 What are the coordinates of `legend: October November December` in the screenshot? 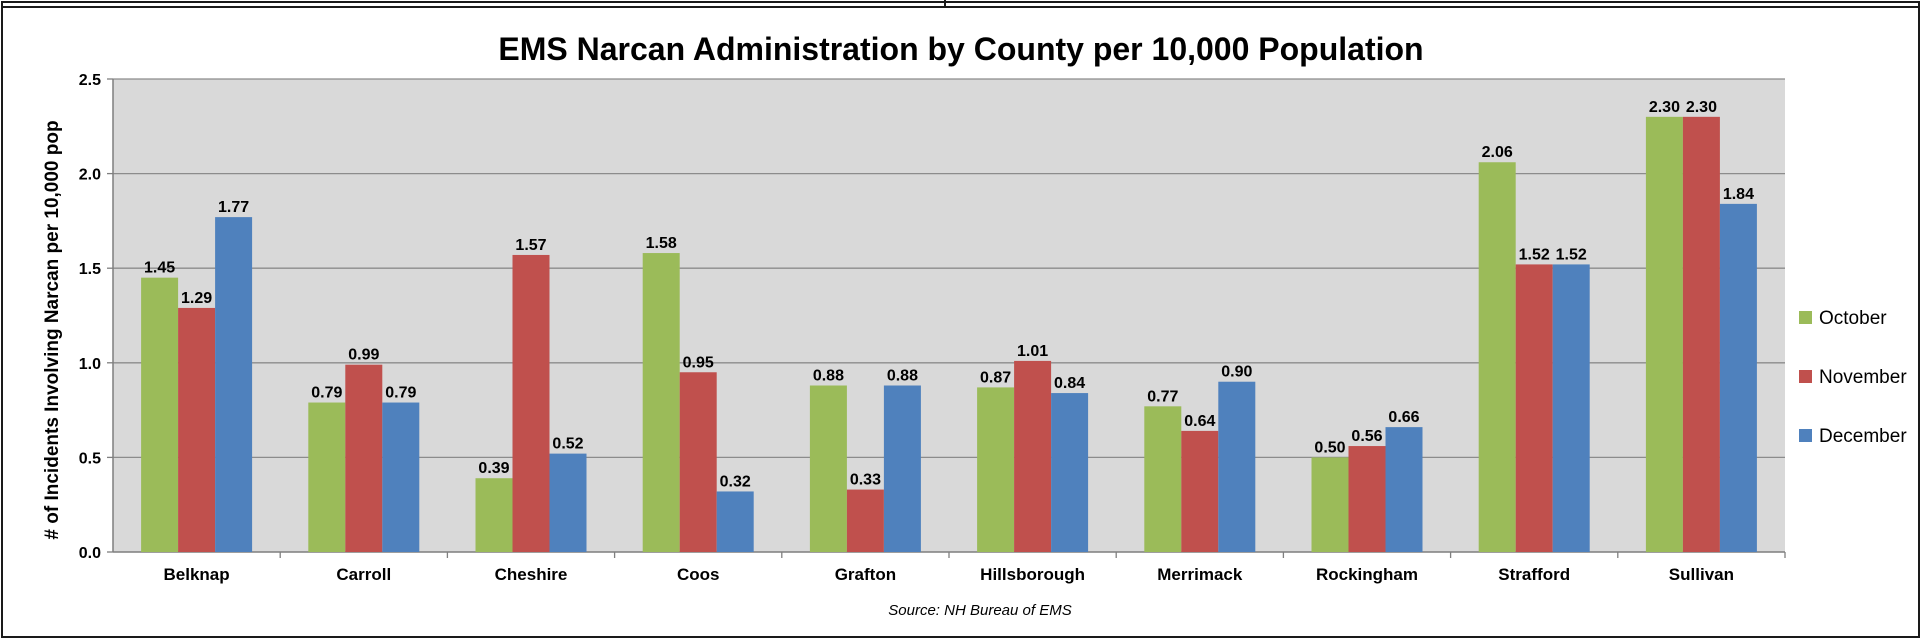 It's located at (1853, 377).